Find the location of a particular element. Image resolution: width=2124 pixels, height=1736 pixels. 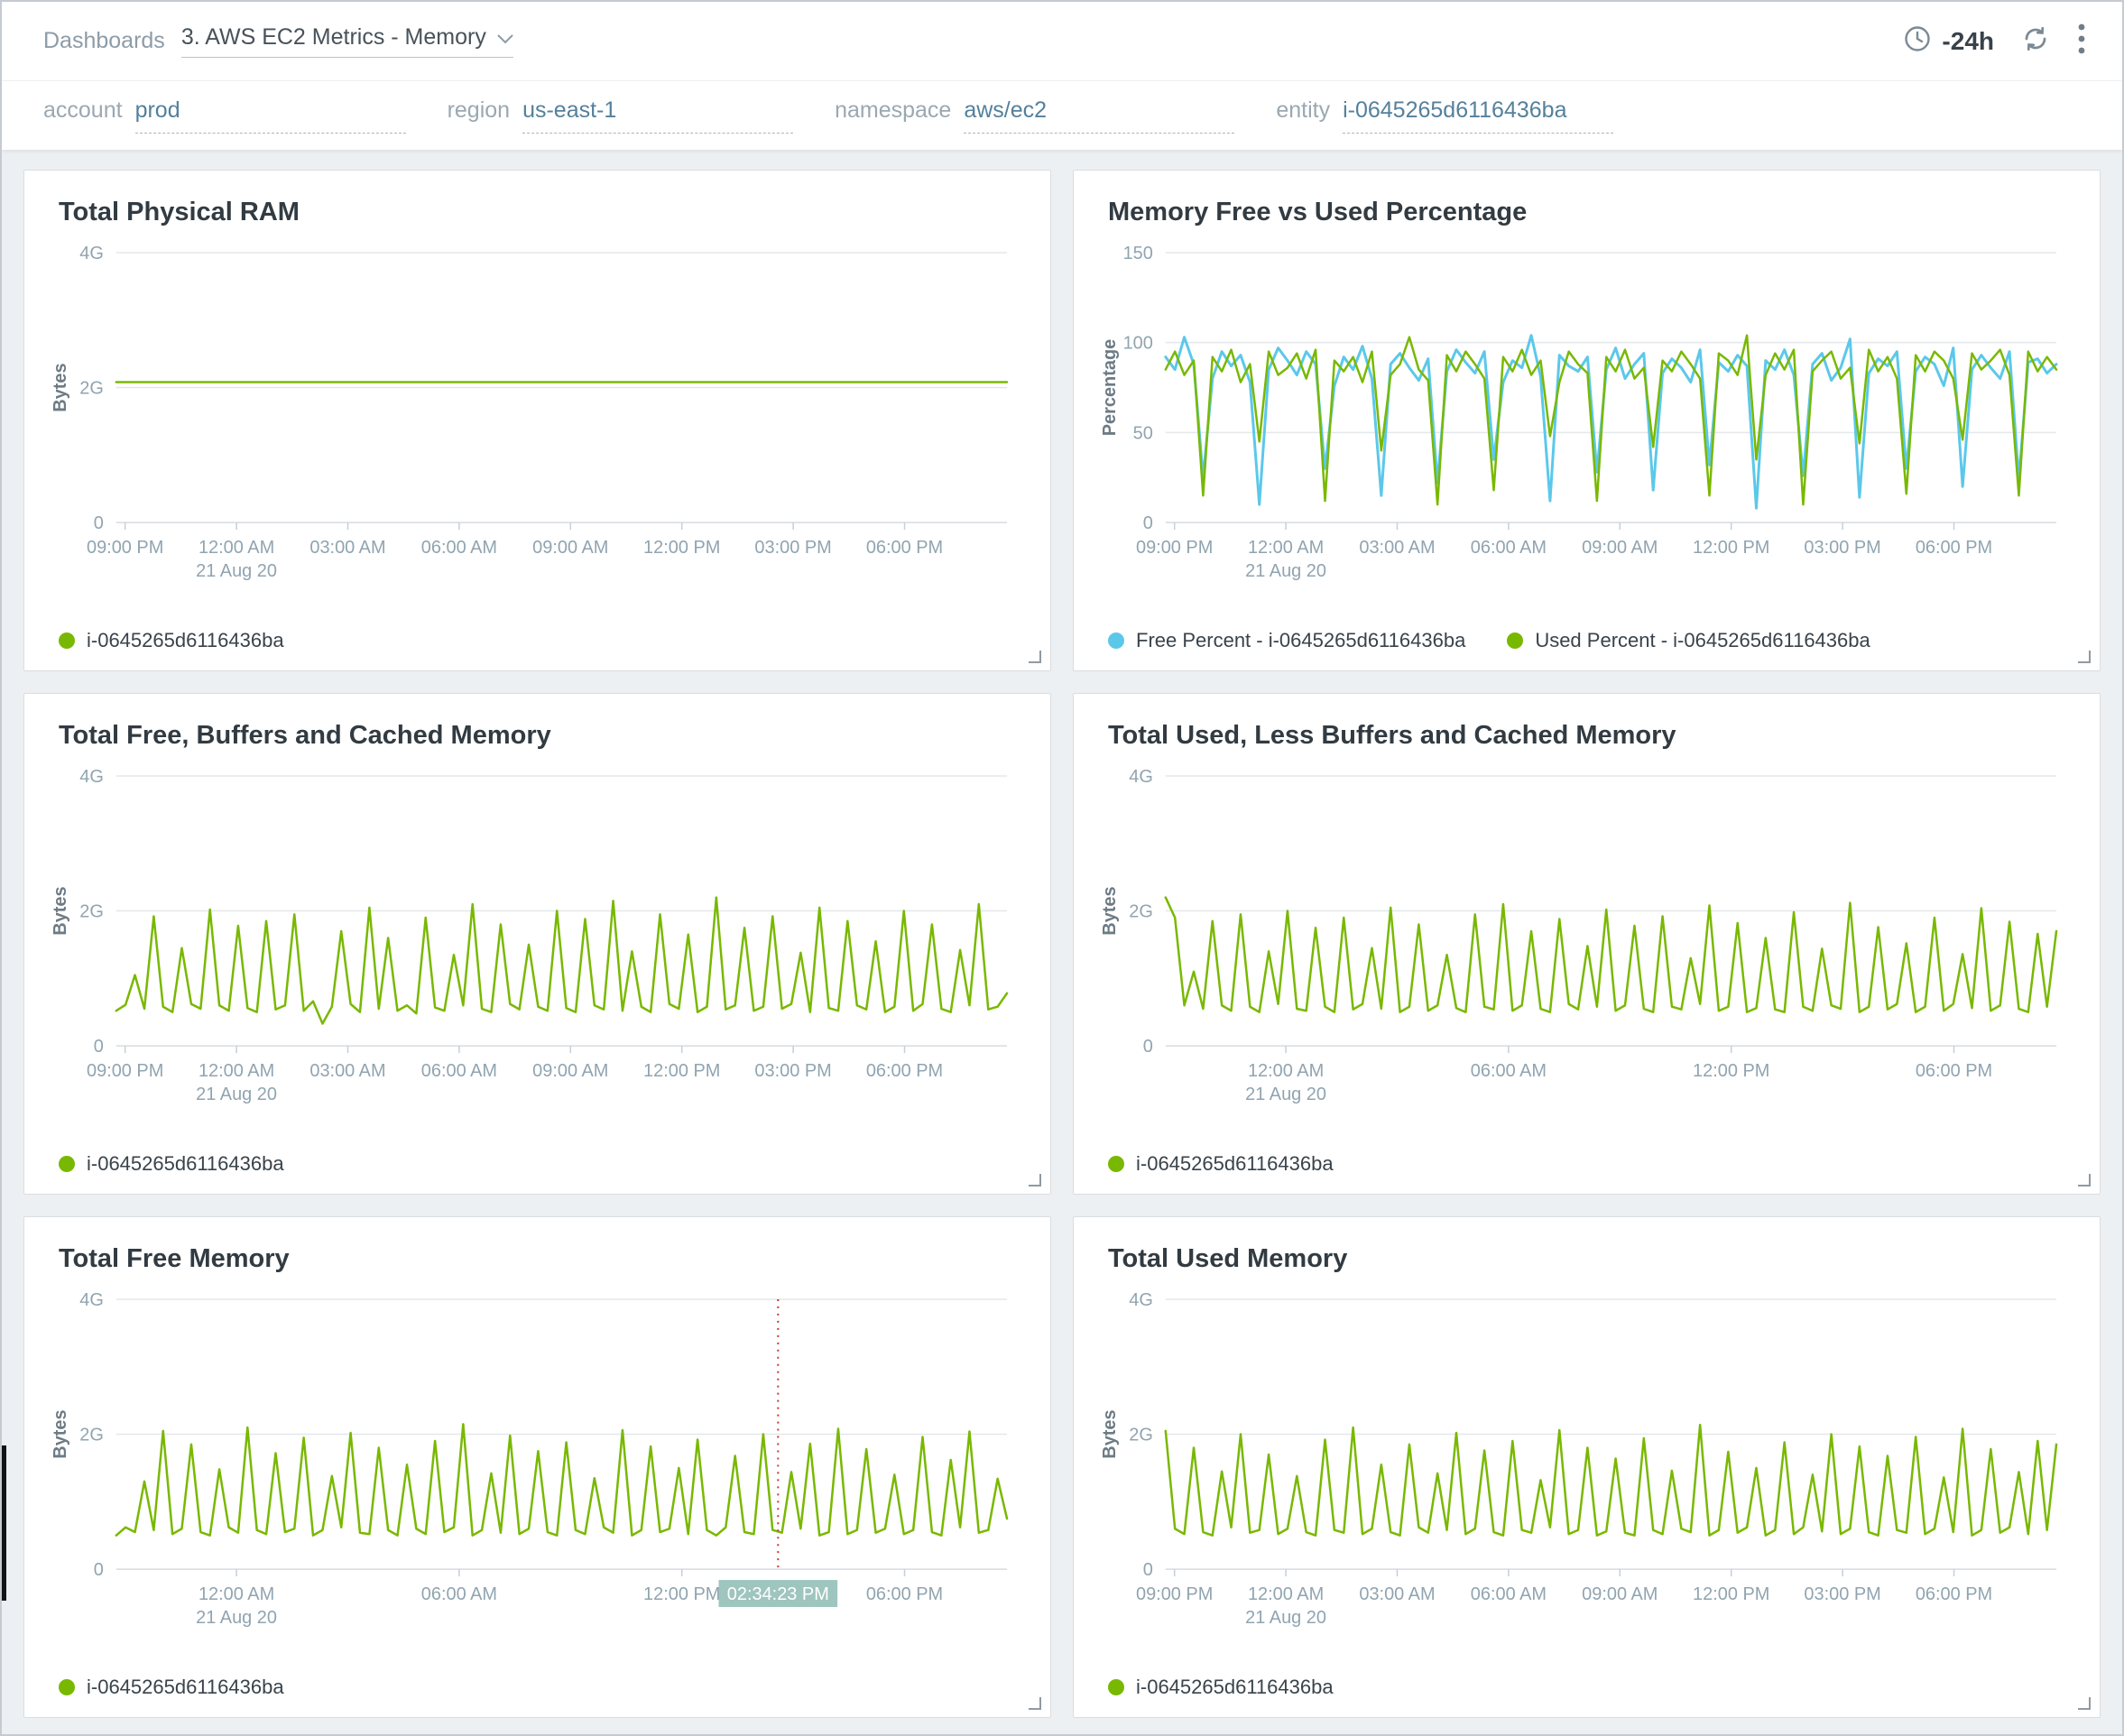

svg-text: 50 is located at coordinates (1143, 433).